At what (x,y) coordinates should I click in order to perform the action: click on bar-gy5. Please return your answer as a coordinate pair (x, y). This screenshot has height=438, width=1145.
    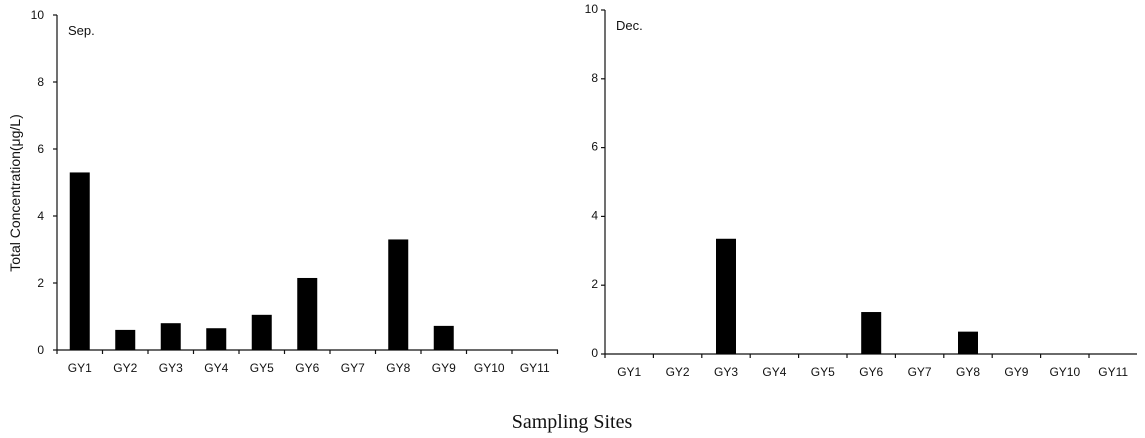
    Looking at the image, I should click on (261, 332).